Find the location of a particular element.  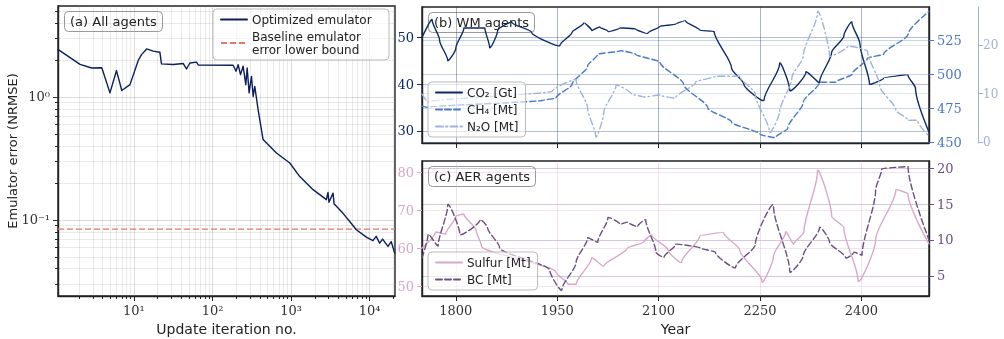

y3-tick-label: 0 is located at coordinates (987, 142).